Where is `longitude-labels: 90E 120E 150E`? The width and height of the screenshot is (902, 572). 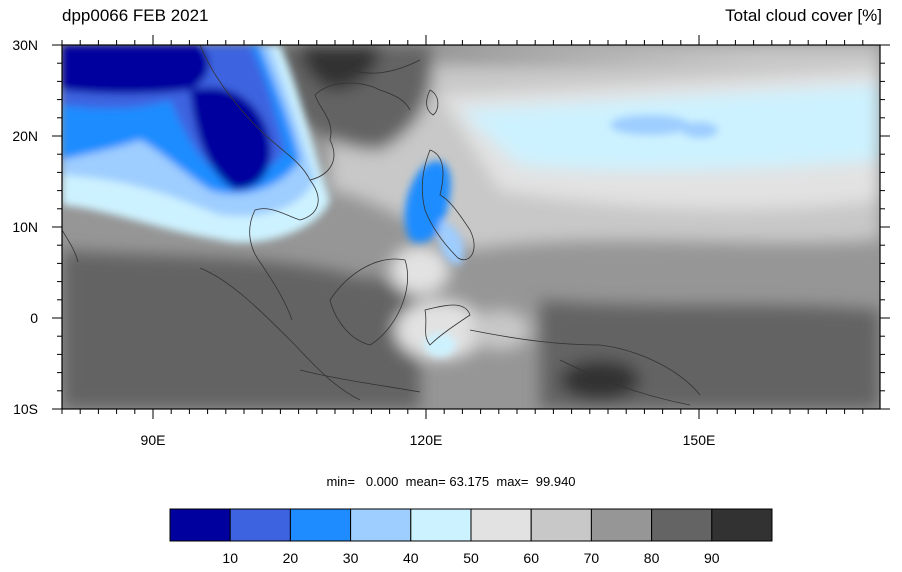 longitude-labels: 90E 120E 150E is located at coordinates (428, 440).